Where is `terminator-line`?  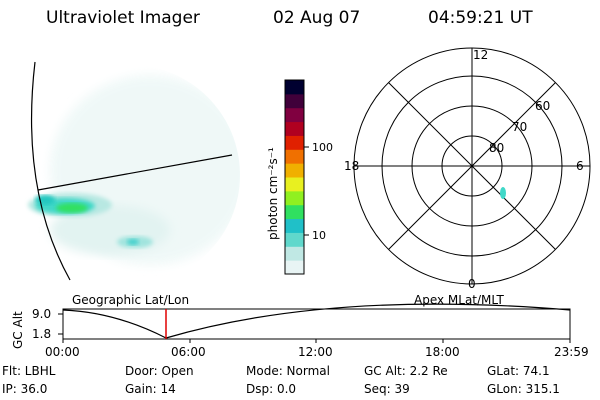 terminator-line is located at coordinates (135, 172).